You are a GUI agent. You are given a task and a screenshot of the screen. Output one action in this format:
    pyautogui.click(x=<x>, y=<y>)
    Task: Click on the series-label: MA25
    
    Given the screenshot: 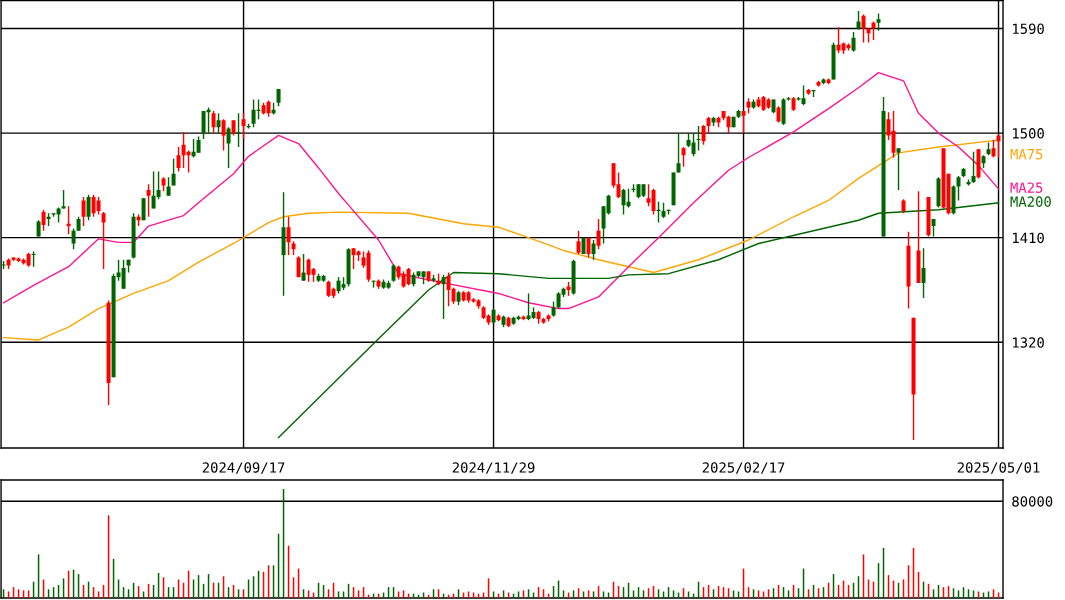 What is the action you would take?
    pyautogui.click(x=1026, y=187)
    